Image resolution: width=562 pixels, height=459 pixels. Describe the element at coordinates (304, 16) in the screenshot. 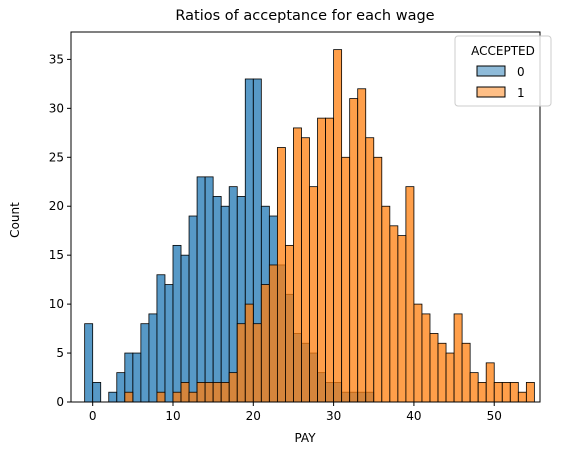

I see `chart-title: Ratios of acceptance for each wage` at that location.